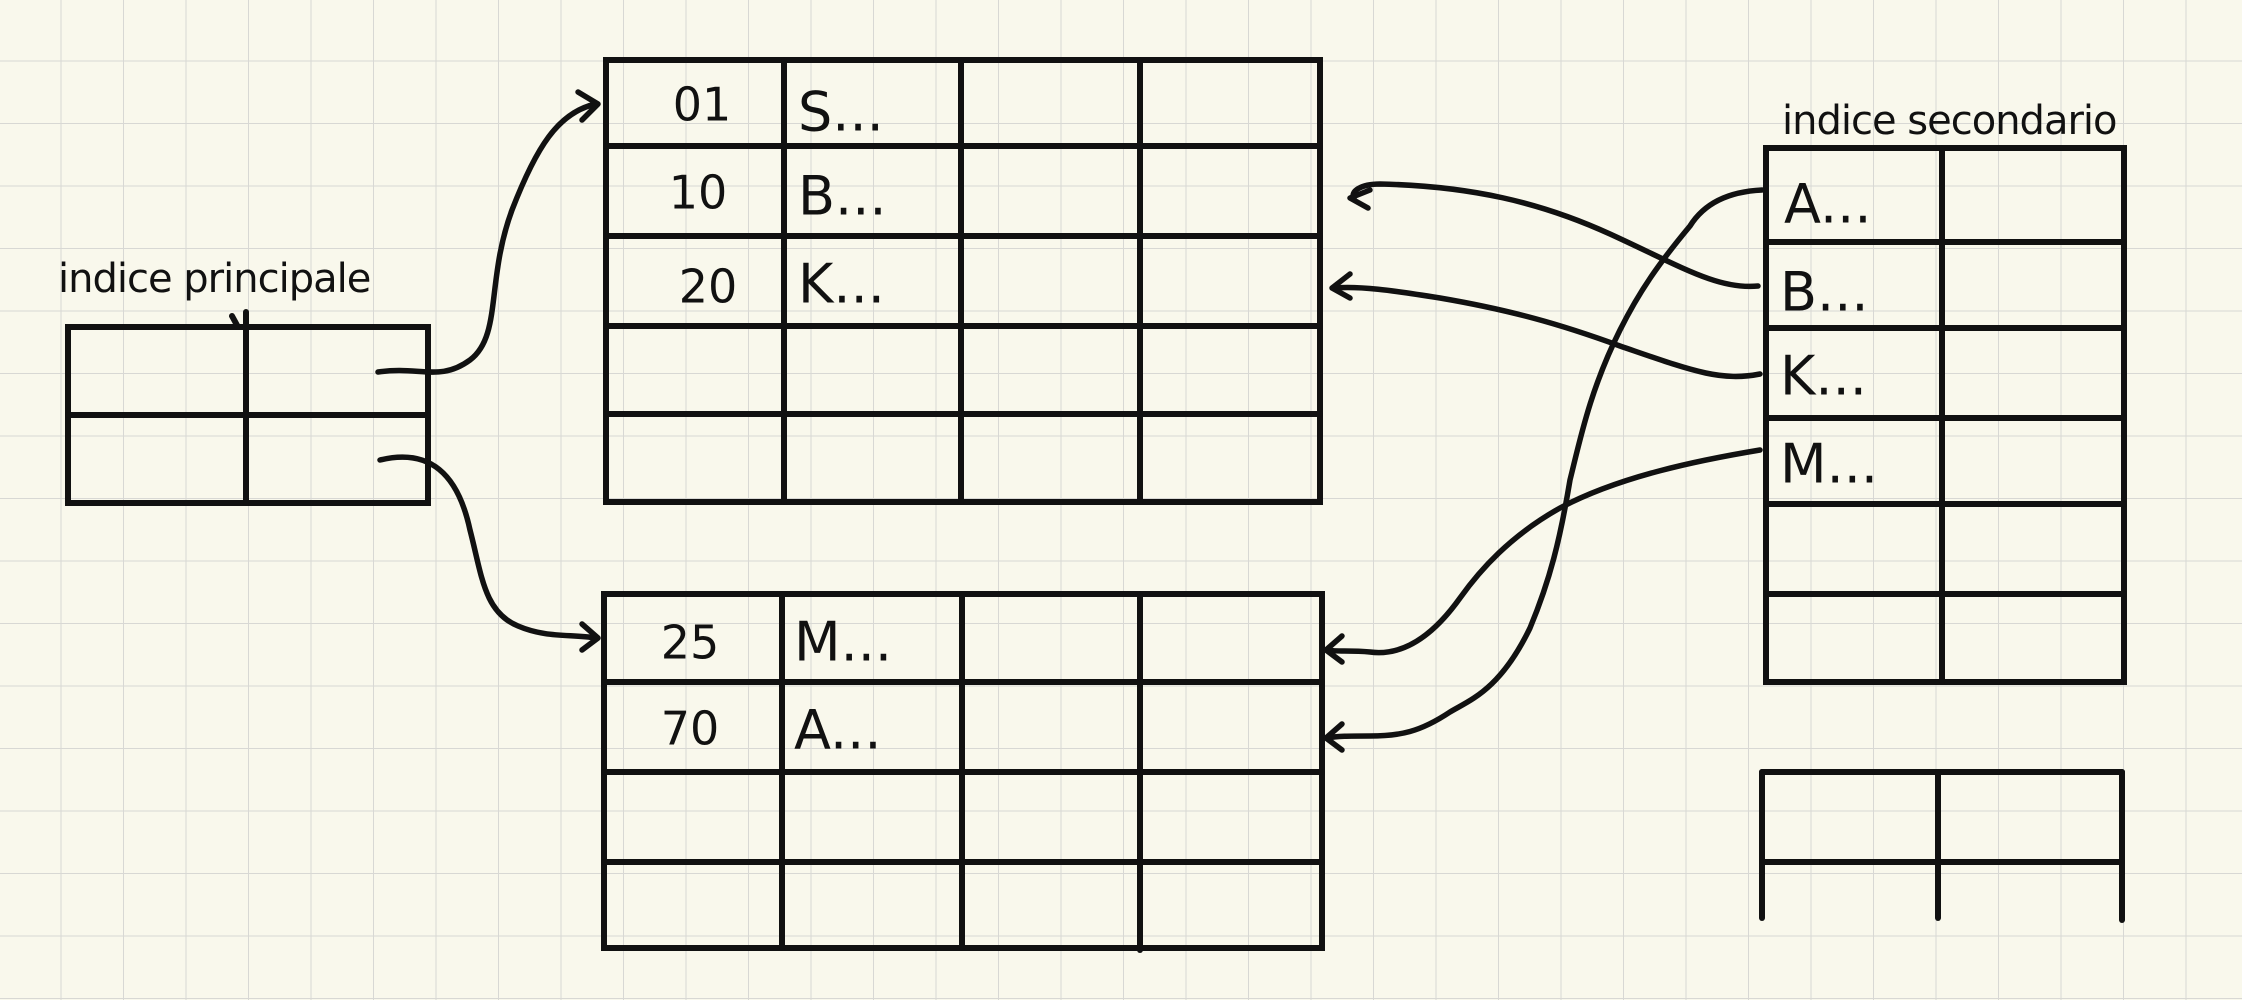 The image size is (2242, 1000). Describe the element at coordinates (690, 729) in the screenshot. I see `table-cell-number: 70` at that location.